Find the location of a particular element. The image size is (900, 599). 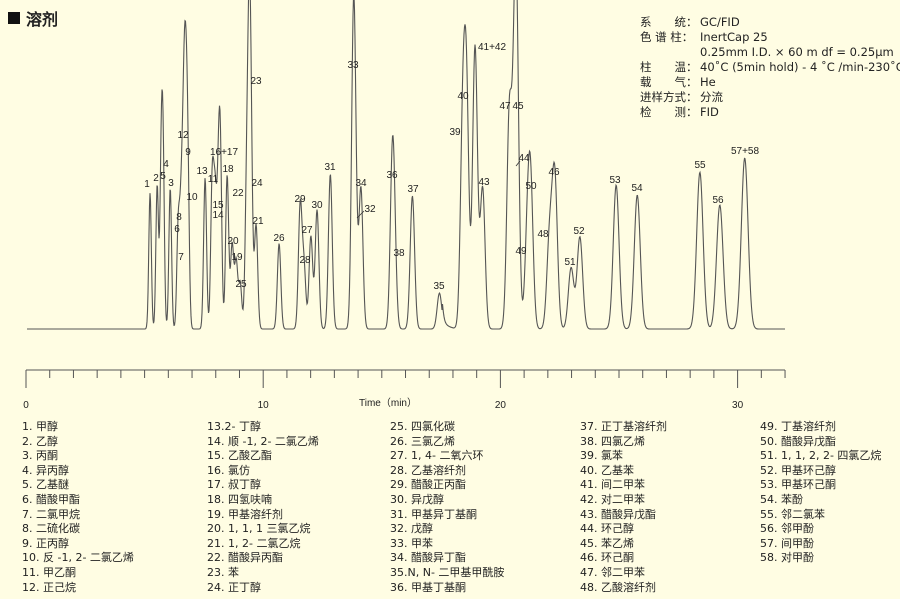

legend-item: 57. 间甲酚 is located at coordinates (787, 543).